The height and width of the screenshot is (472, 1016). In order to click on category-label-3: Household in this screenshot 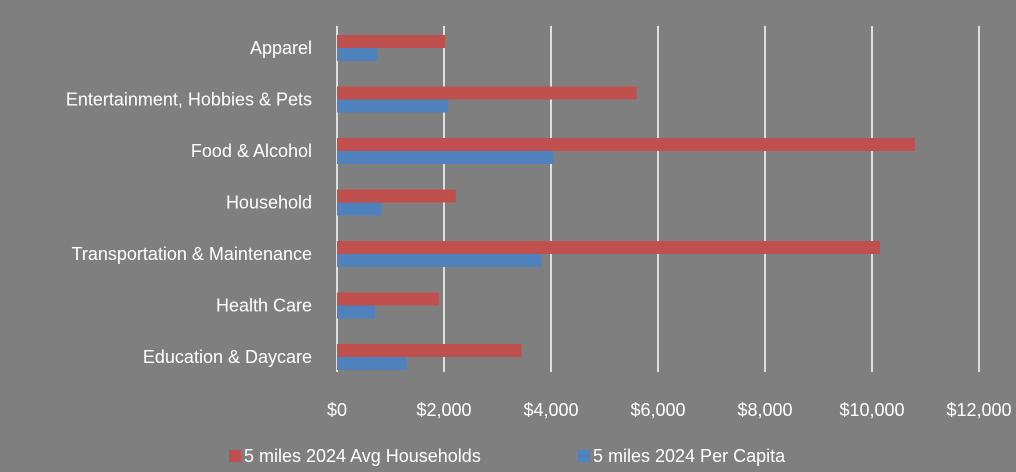, I will do `click(269, 203)`.